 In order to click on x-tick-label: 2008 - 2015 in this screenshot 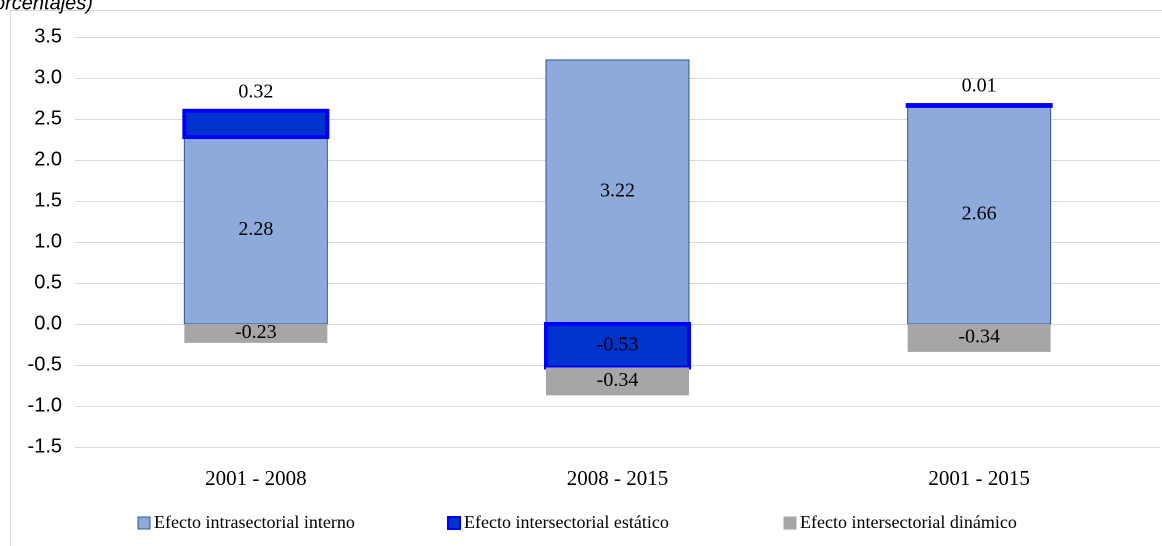, I will do `click(618, 478)`.